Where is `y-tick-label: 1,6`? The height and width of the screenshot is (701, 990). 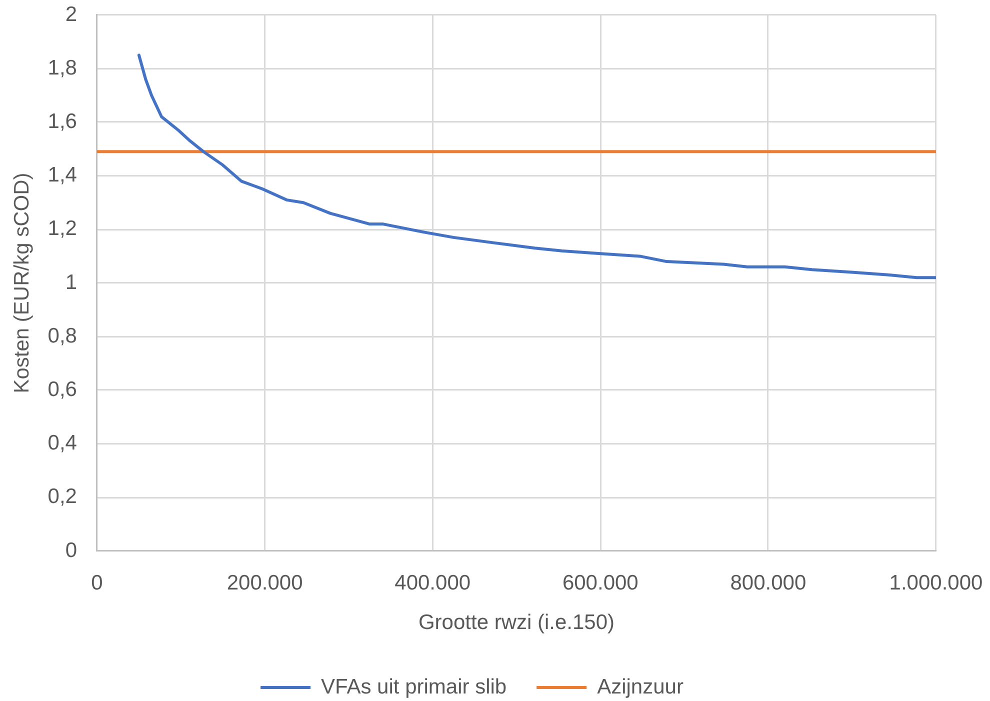 y-tick-label: 1,6 is located at coordinates (62, 121).